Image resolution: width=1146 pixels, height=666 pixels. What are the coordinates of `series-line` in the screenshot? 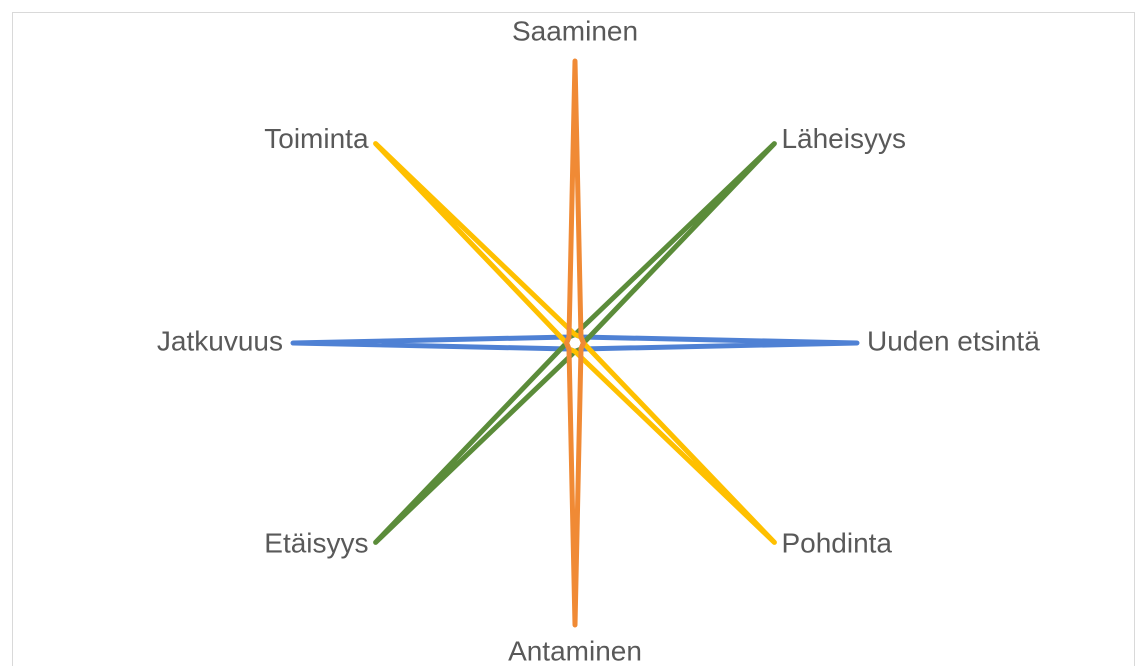 It's located at (575, 343).